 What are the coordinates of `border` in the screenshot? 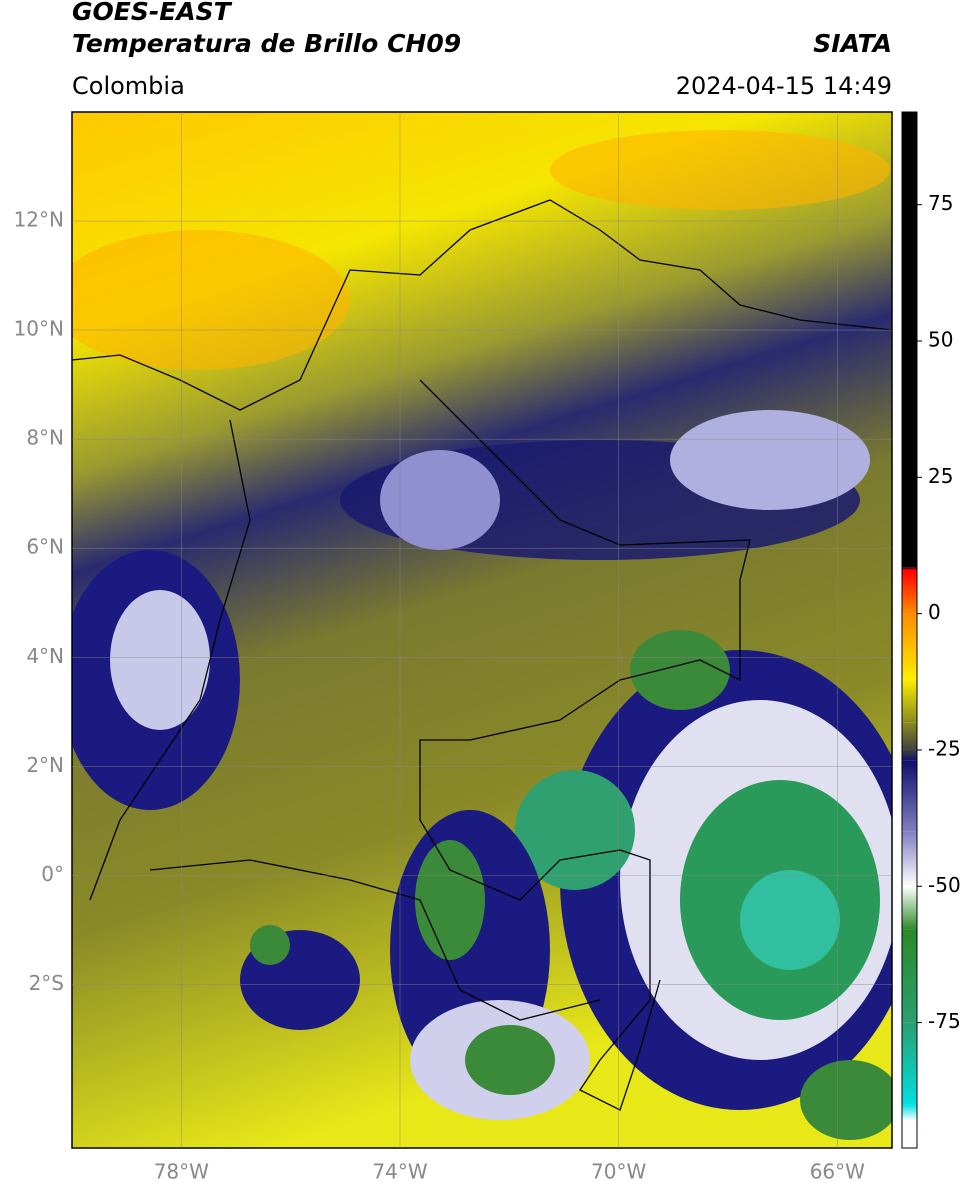 It's located at (375, 940).